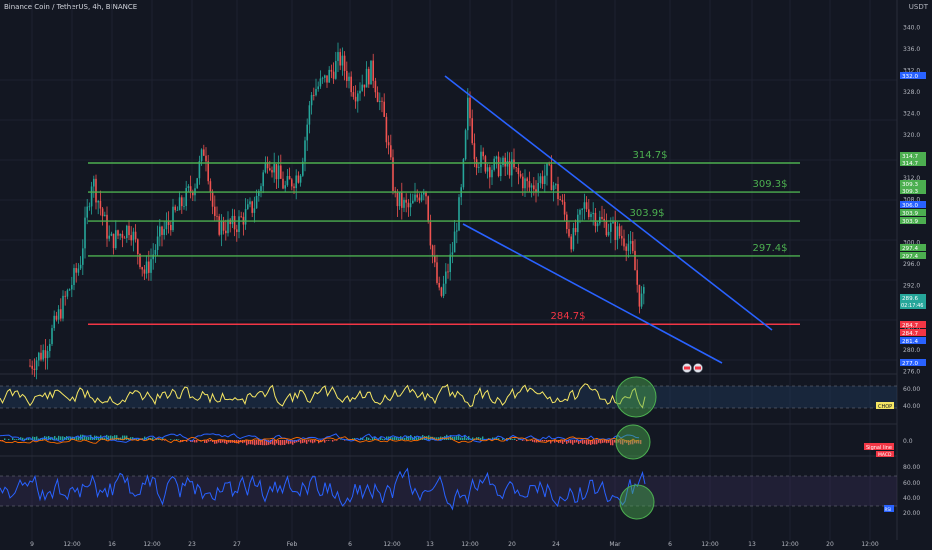  What do you see at coordinates (698, 368) in the screenshot?
I see `event-flag-icon` at bounding box center [698, 368].